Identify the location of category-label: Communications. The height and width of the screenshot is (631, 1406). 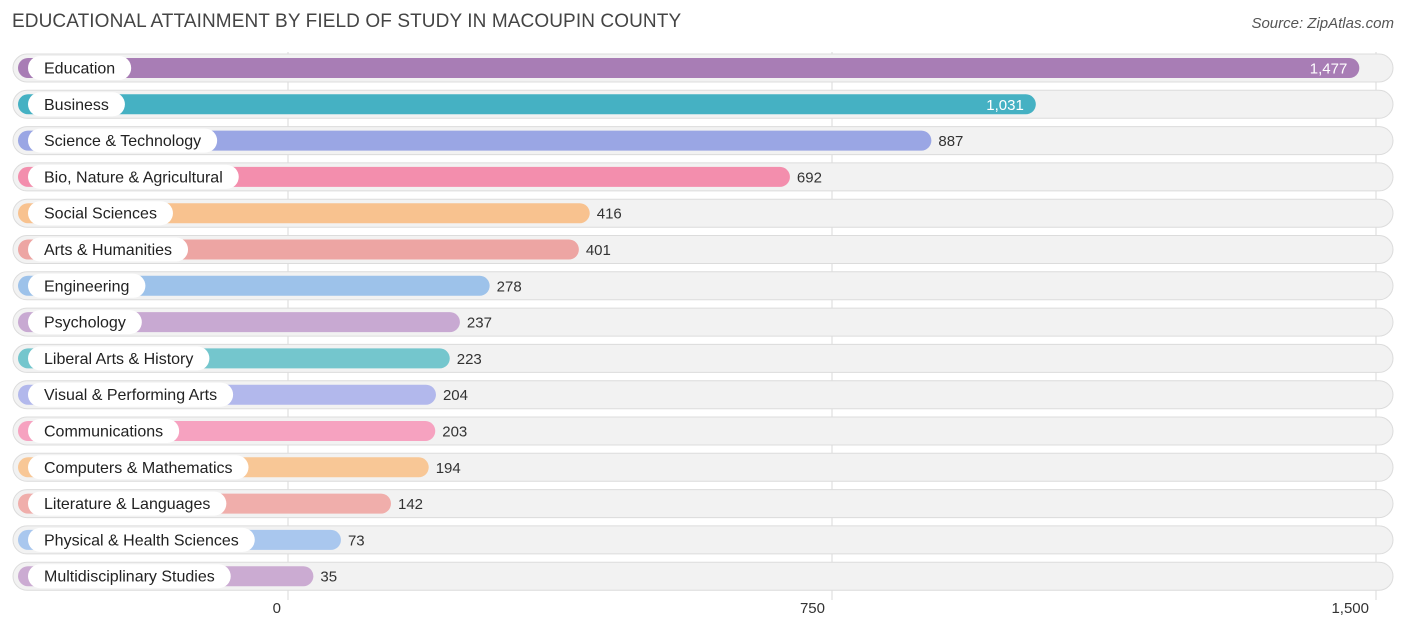
(103, 432).